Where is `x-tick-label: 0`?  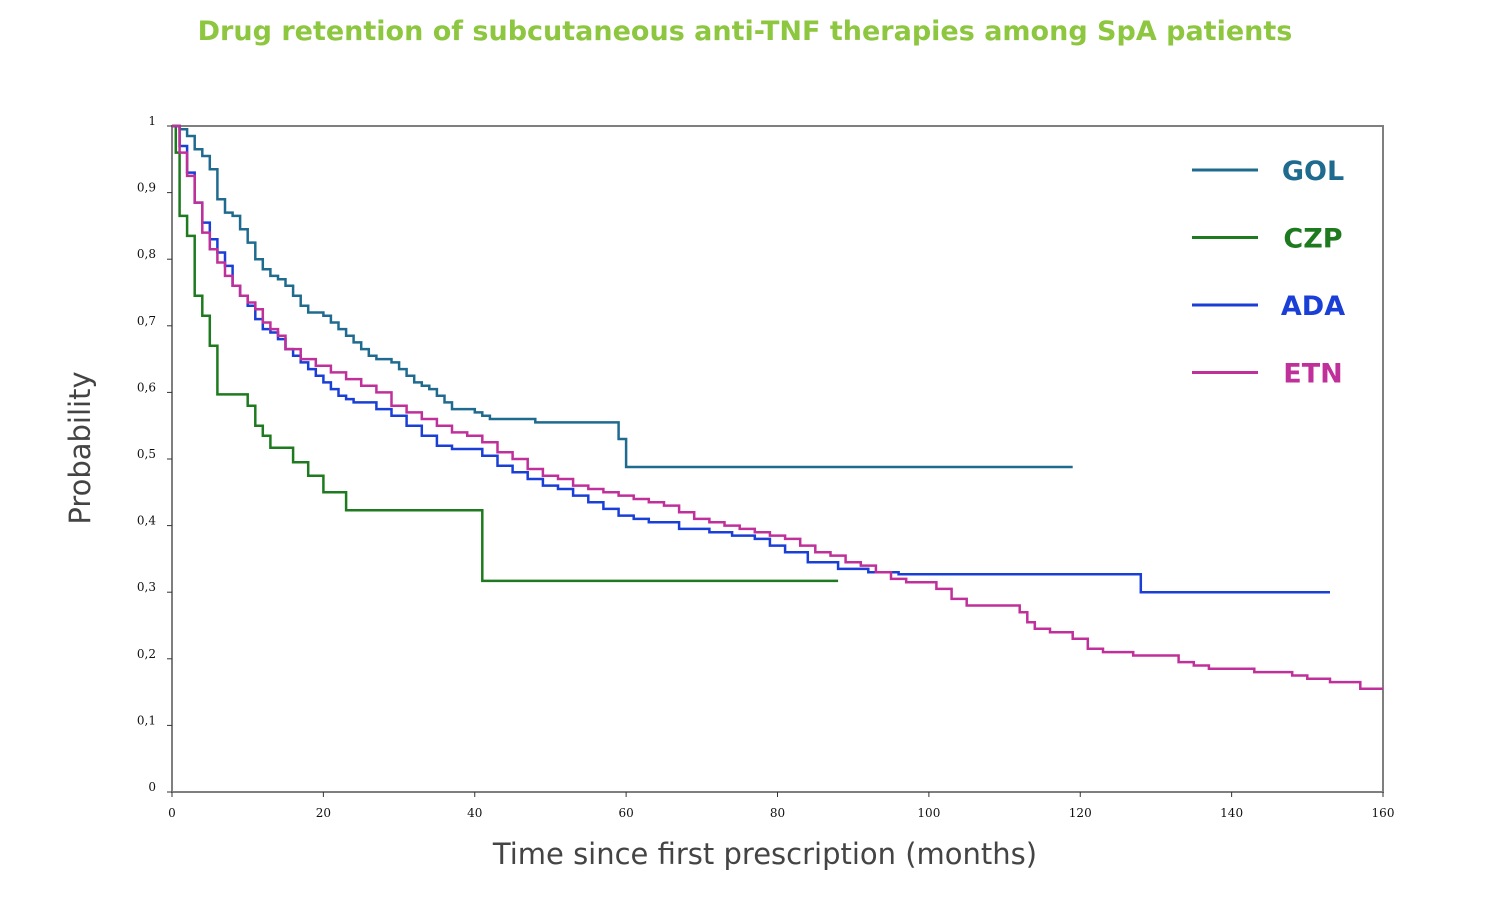 x-tick-label: 0 is located at coordinates (172, 813).